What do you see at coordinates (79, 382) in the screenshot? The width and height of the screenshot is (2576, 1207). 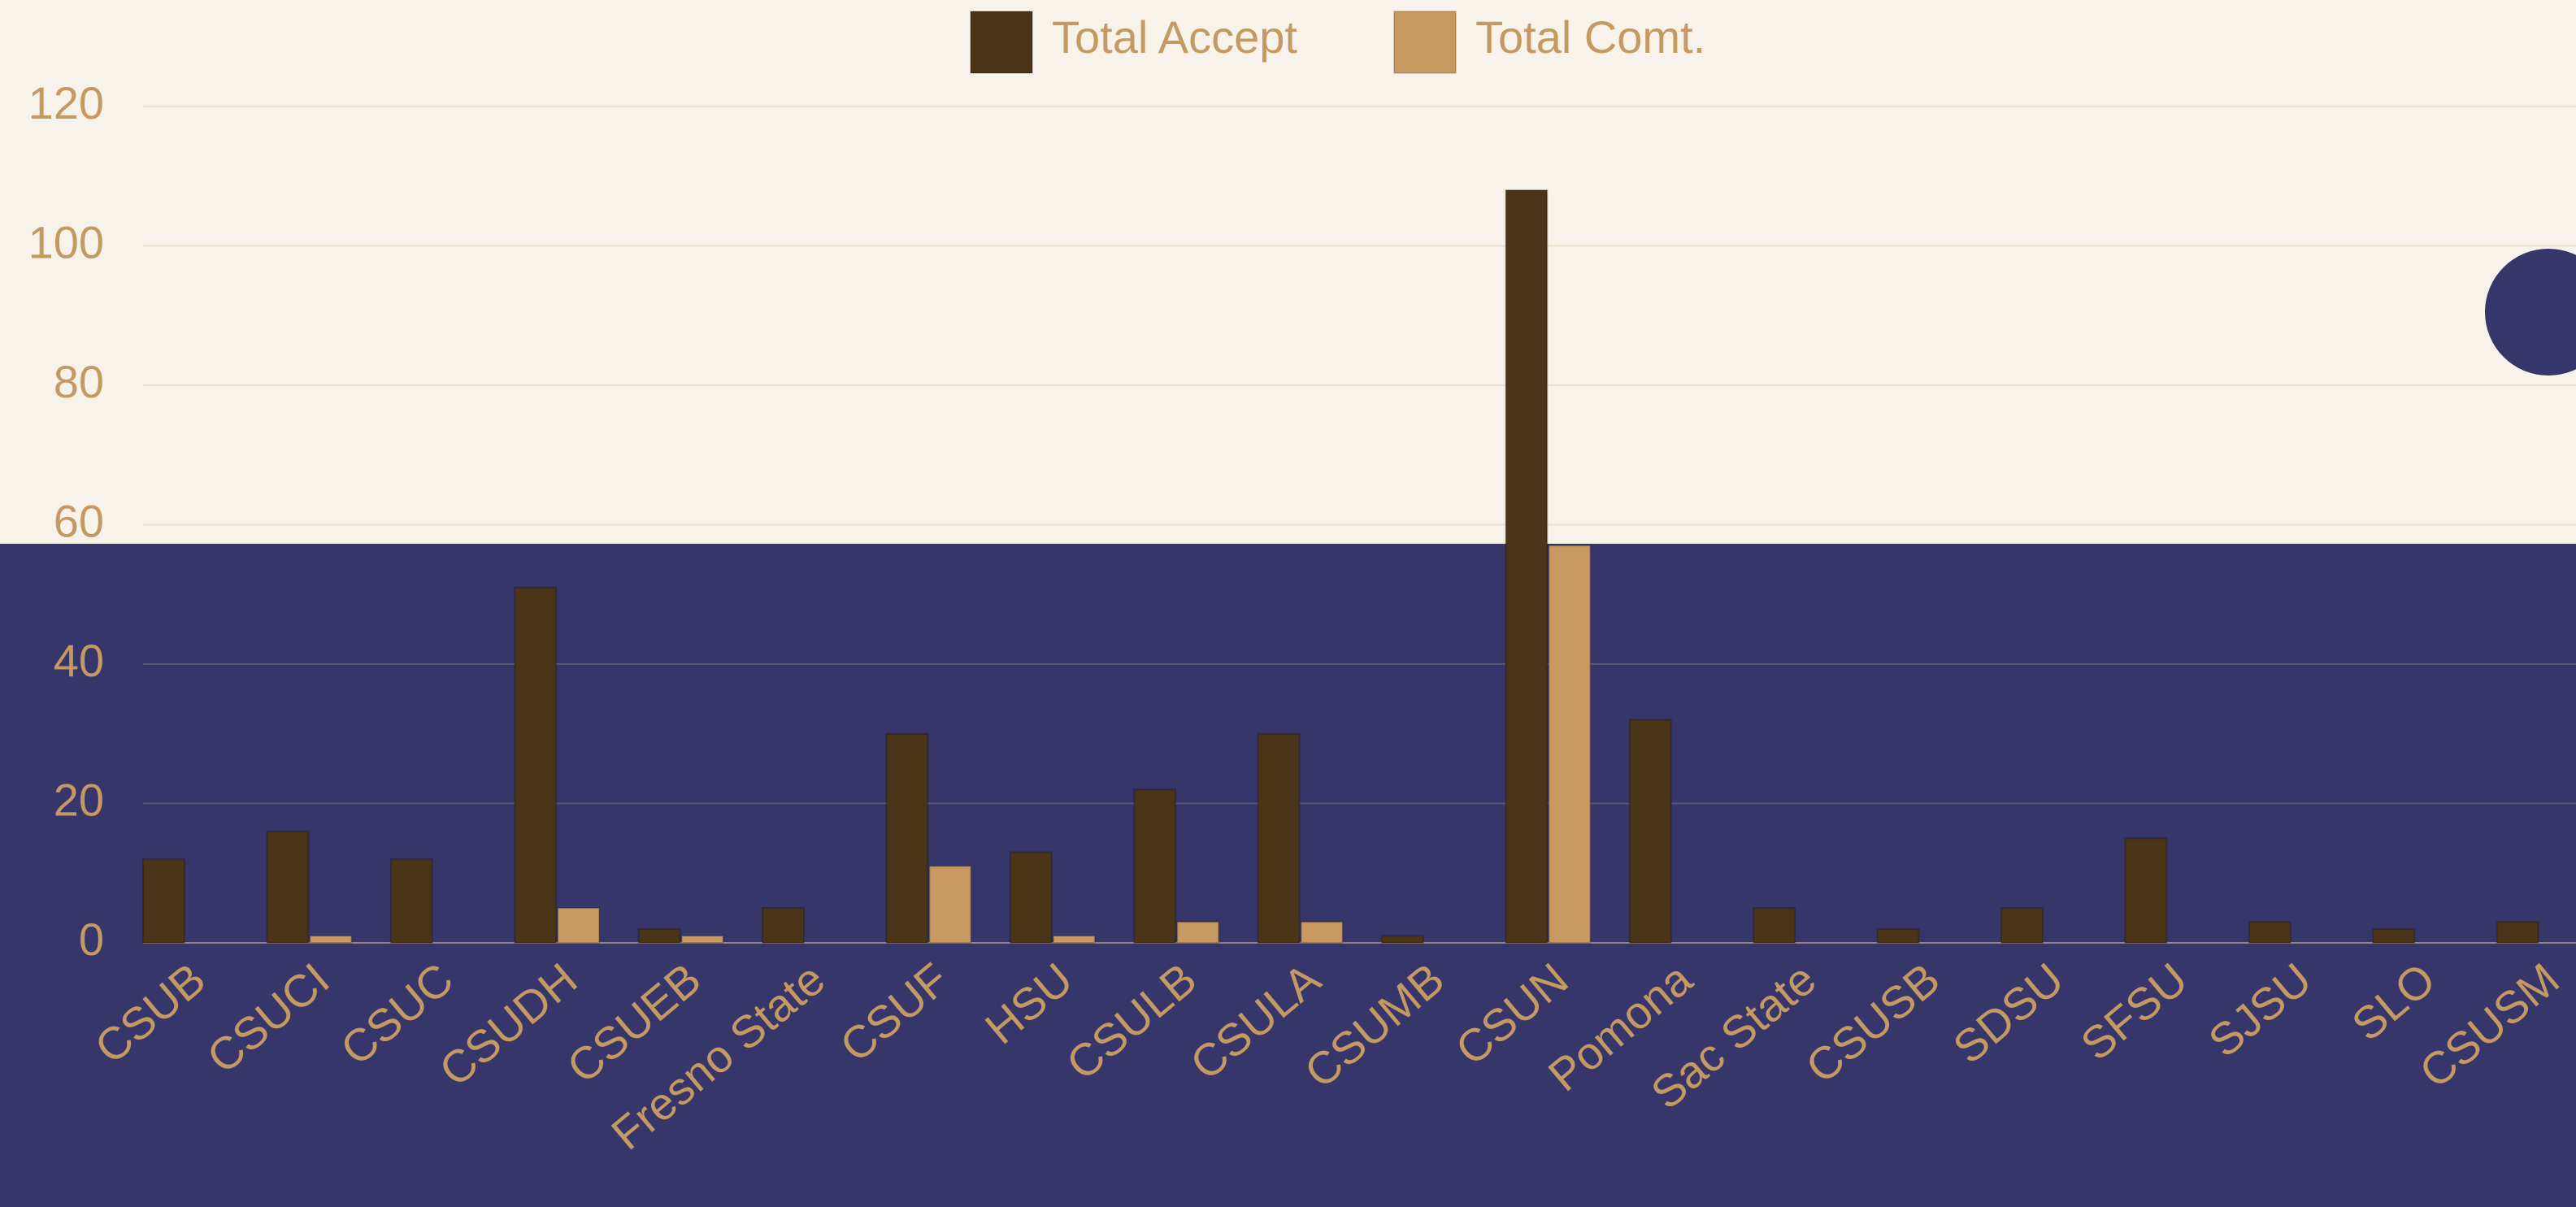 I see `y-tick-label: 80` at bounding box center [79, 382].